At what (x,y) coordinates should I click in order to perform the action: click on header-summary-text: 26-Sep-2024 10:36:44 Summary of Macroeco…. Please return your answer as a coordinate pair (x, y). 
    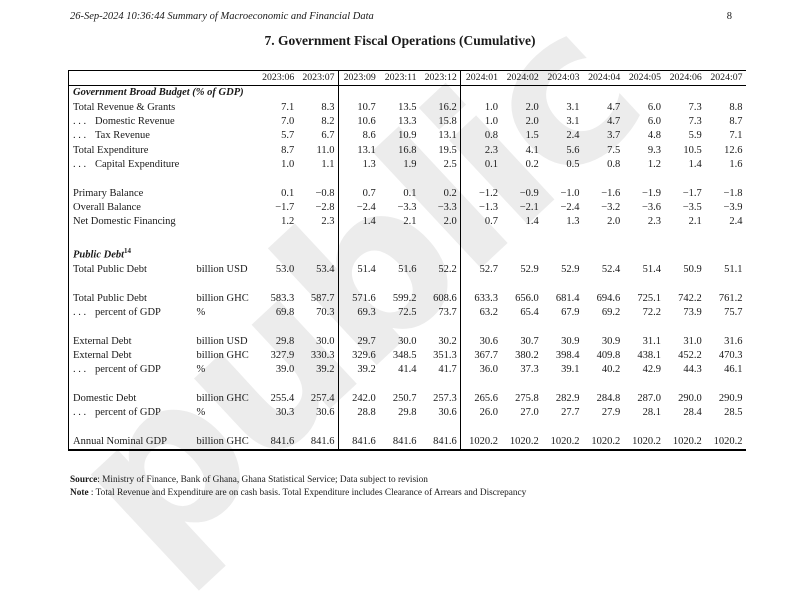
    Looking at the image, I should click on (222, 16).